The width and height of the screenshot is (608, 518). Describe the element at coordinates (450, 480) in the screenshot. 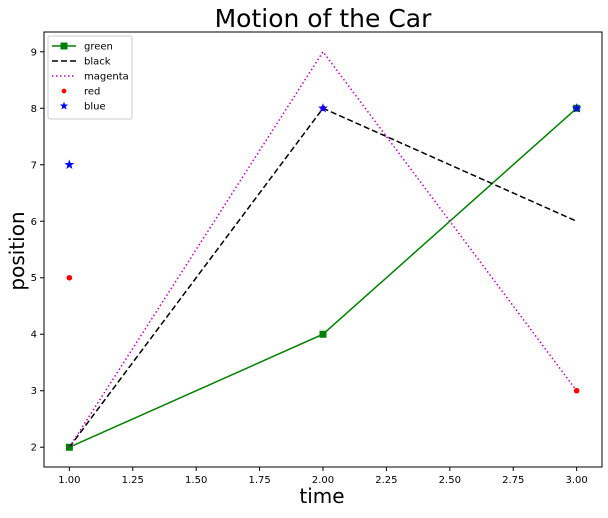

I see `x-tick-label: 2.50` at that location.